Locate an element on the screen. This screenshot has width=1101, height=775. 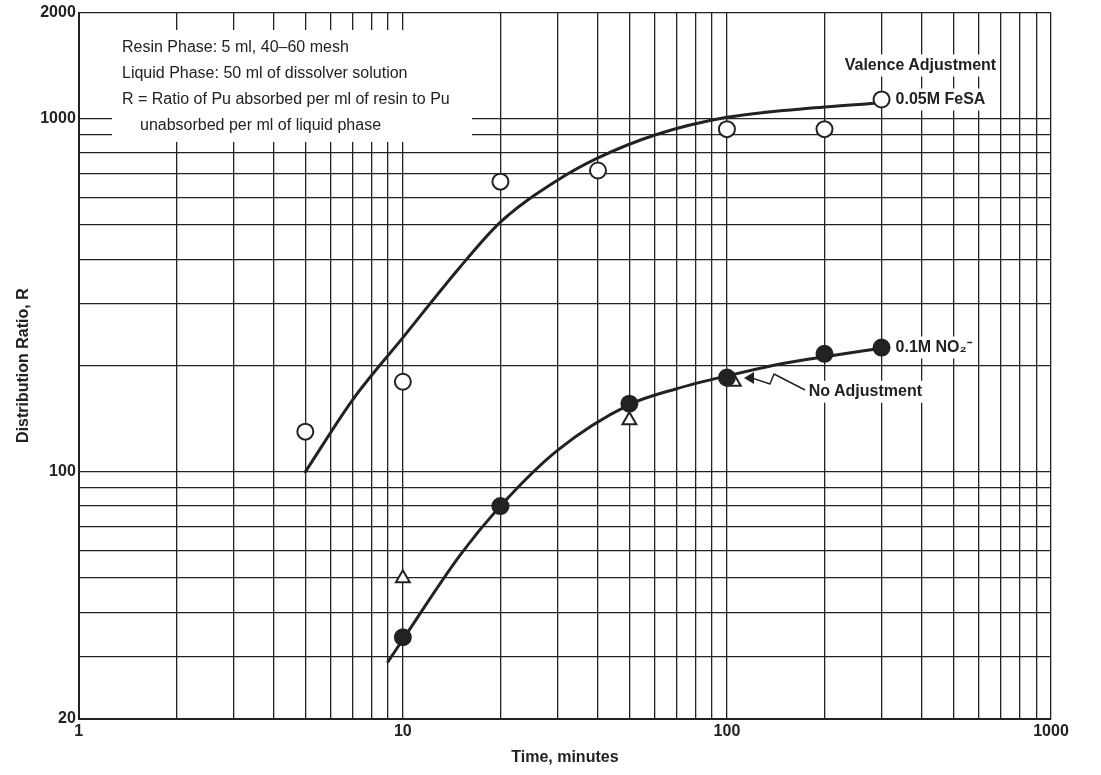
x-tick-label: 100 is located at coordinates (727, 730).